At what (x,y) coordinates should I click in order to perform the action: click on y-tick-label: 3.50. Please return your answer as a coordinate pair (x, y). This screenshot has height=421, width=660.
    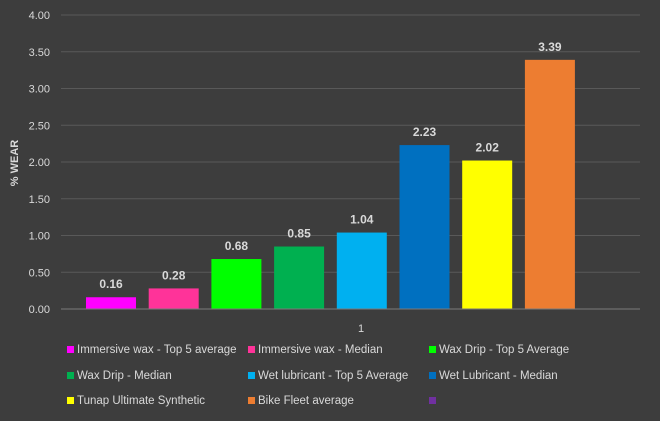
    Looking at the image, I should click on (39, 53).